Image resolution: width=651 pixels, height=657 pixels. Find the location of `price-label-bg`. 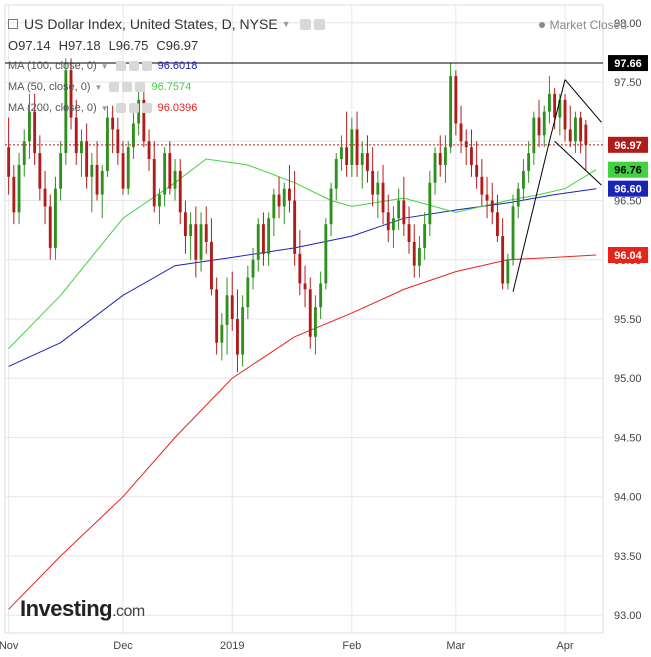

price-label-bg is located at coordinates (628, 255).